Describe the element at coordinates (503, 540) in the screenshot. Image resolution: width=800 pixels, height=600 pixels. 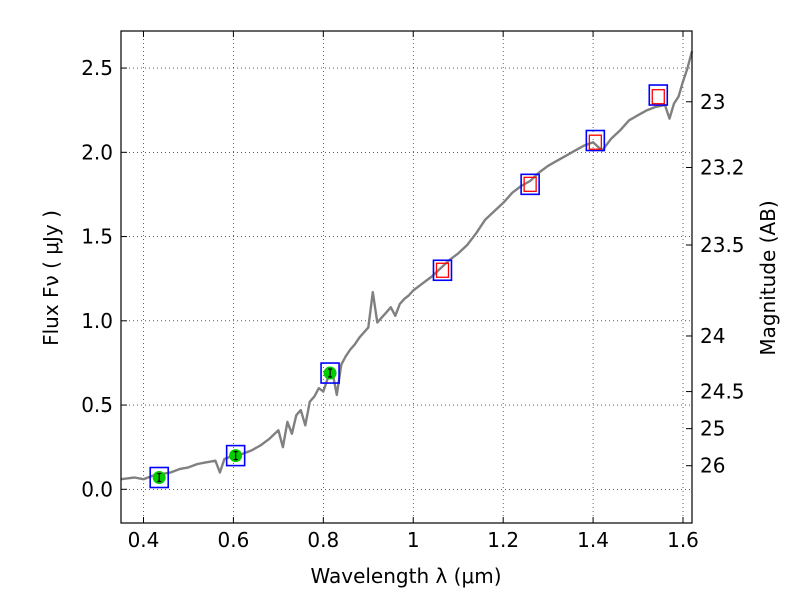
I see `x-tick-label: 1.2` at that location.